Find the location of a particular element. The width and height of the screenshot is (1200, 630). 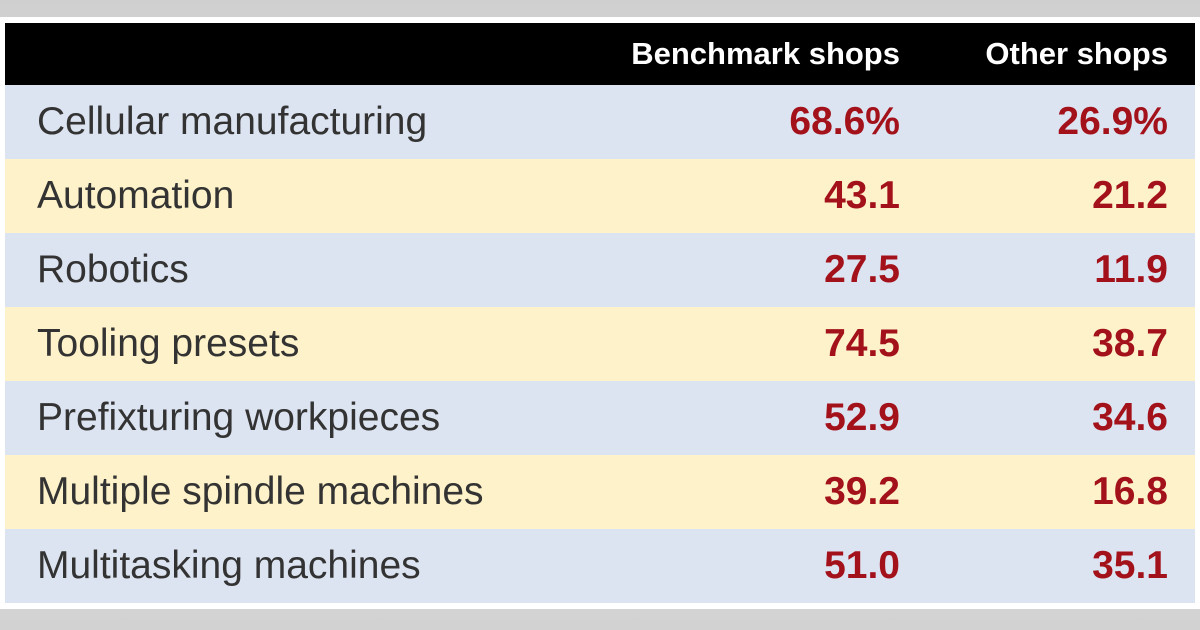

row-label: Multitasking machines is located at coordinates (229, 565).